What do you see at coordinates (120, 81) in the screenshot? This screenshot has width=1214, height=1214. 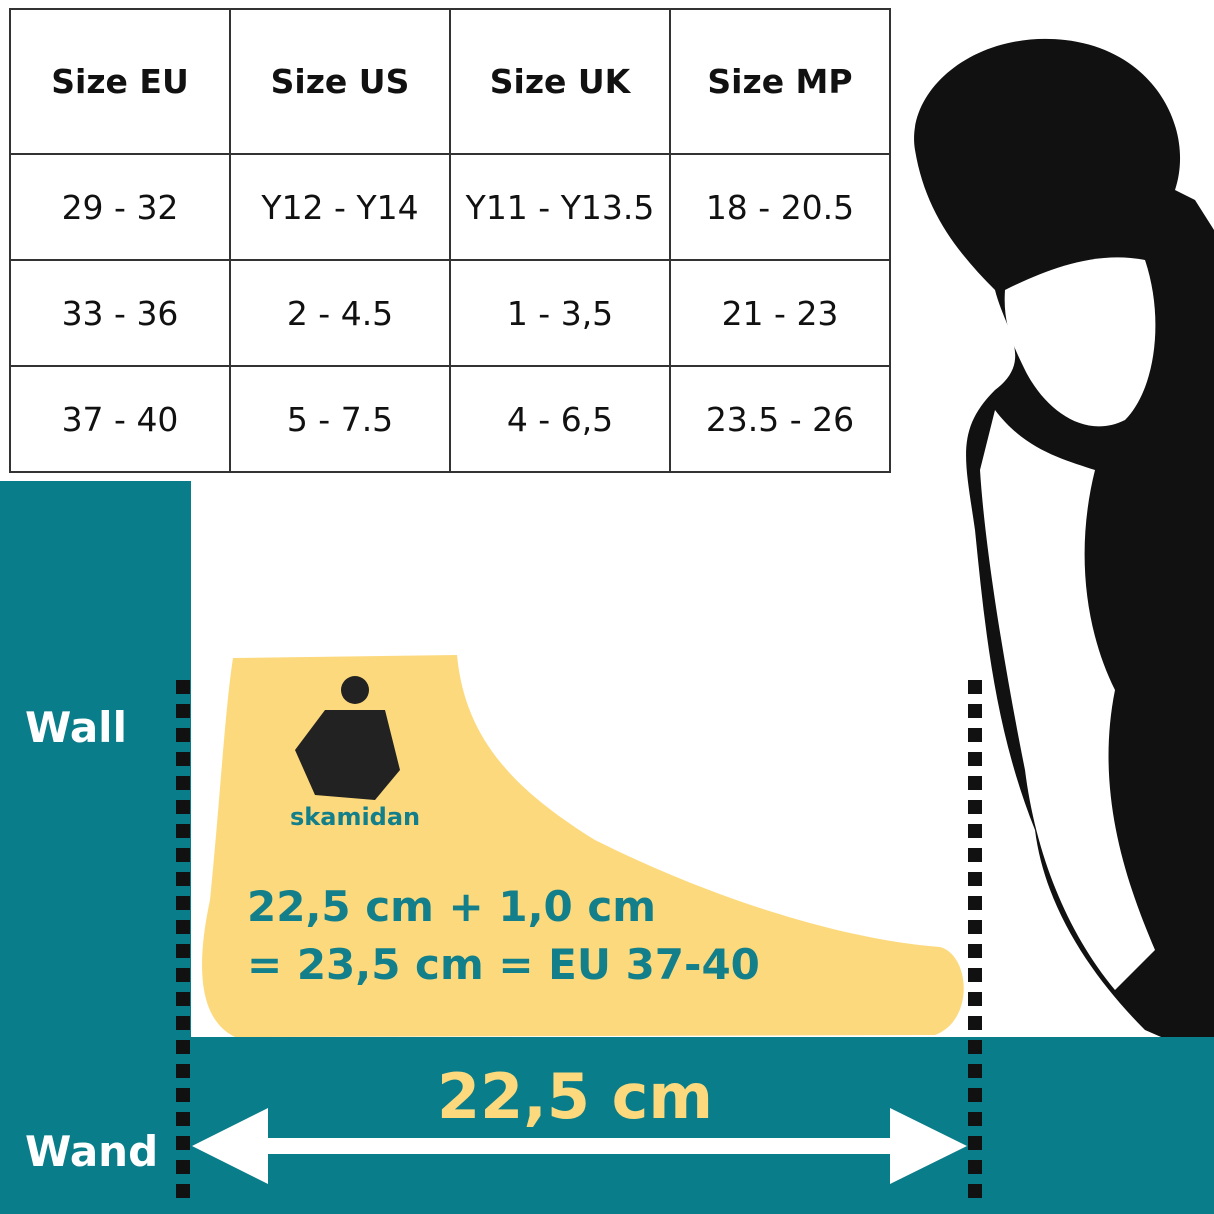 I see `header-eu: Size EU` at bounding box center [120, 81].